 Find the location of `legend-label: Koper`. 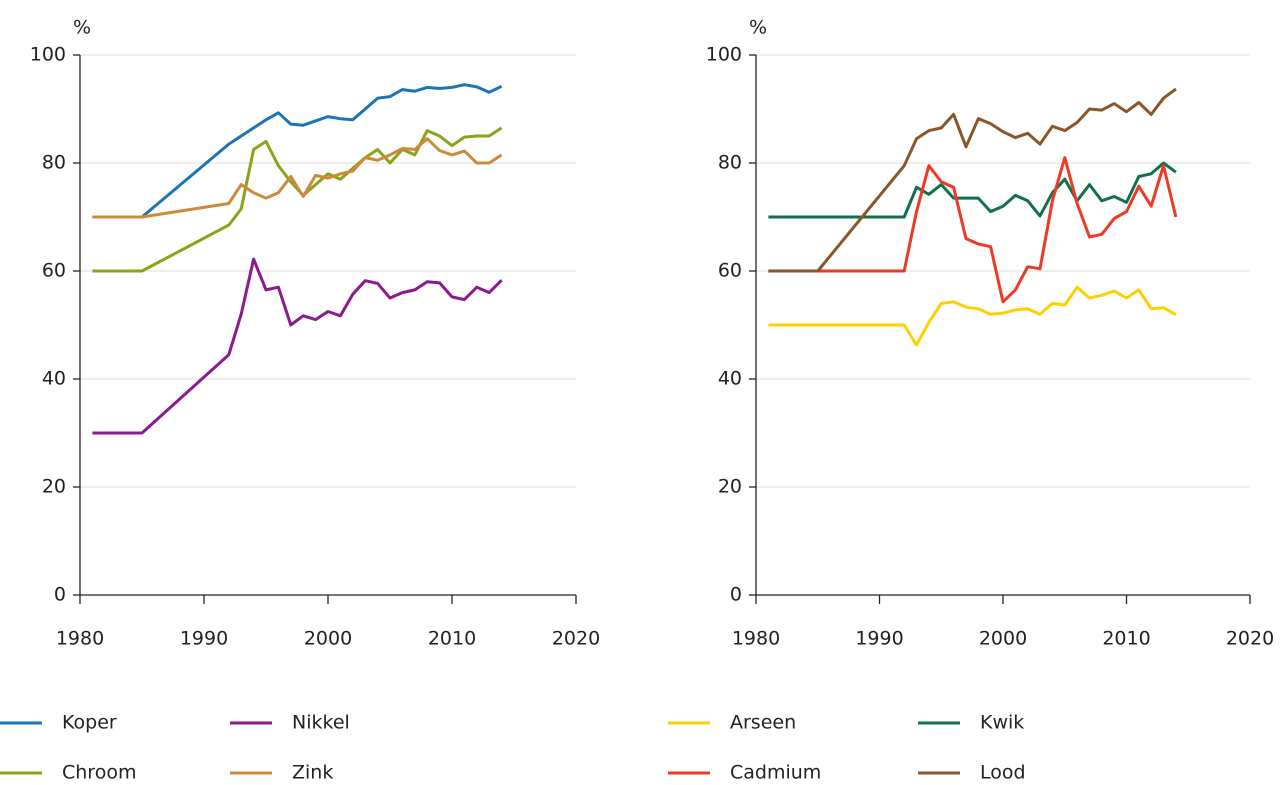

legend-label: Koper is located at coordinates (89, 723).